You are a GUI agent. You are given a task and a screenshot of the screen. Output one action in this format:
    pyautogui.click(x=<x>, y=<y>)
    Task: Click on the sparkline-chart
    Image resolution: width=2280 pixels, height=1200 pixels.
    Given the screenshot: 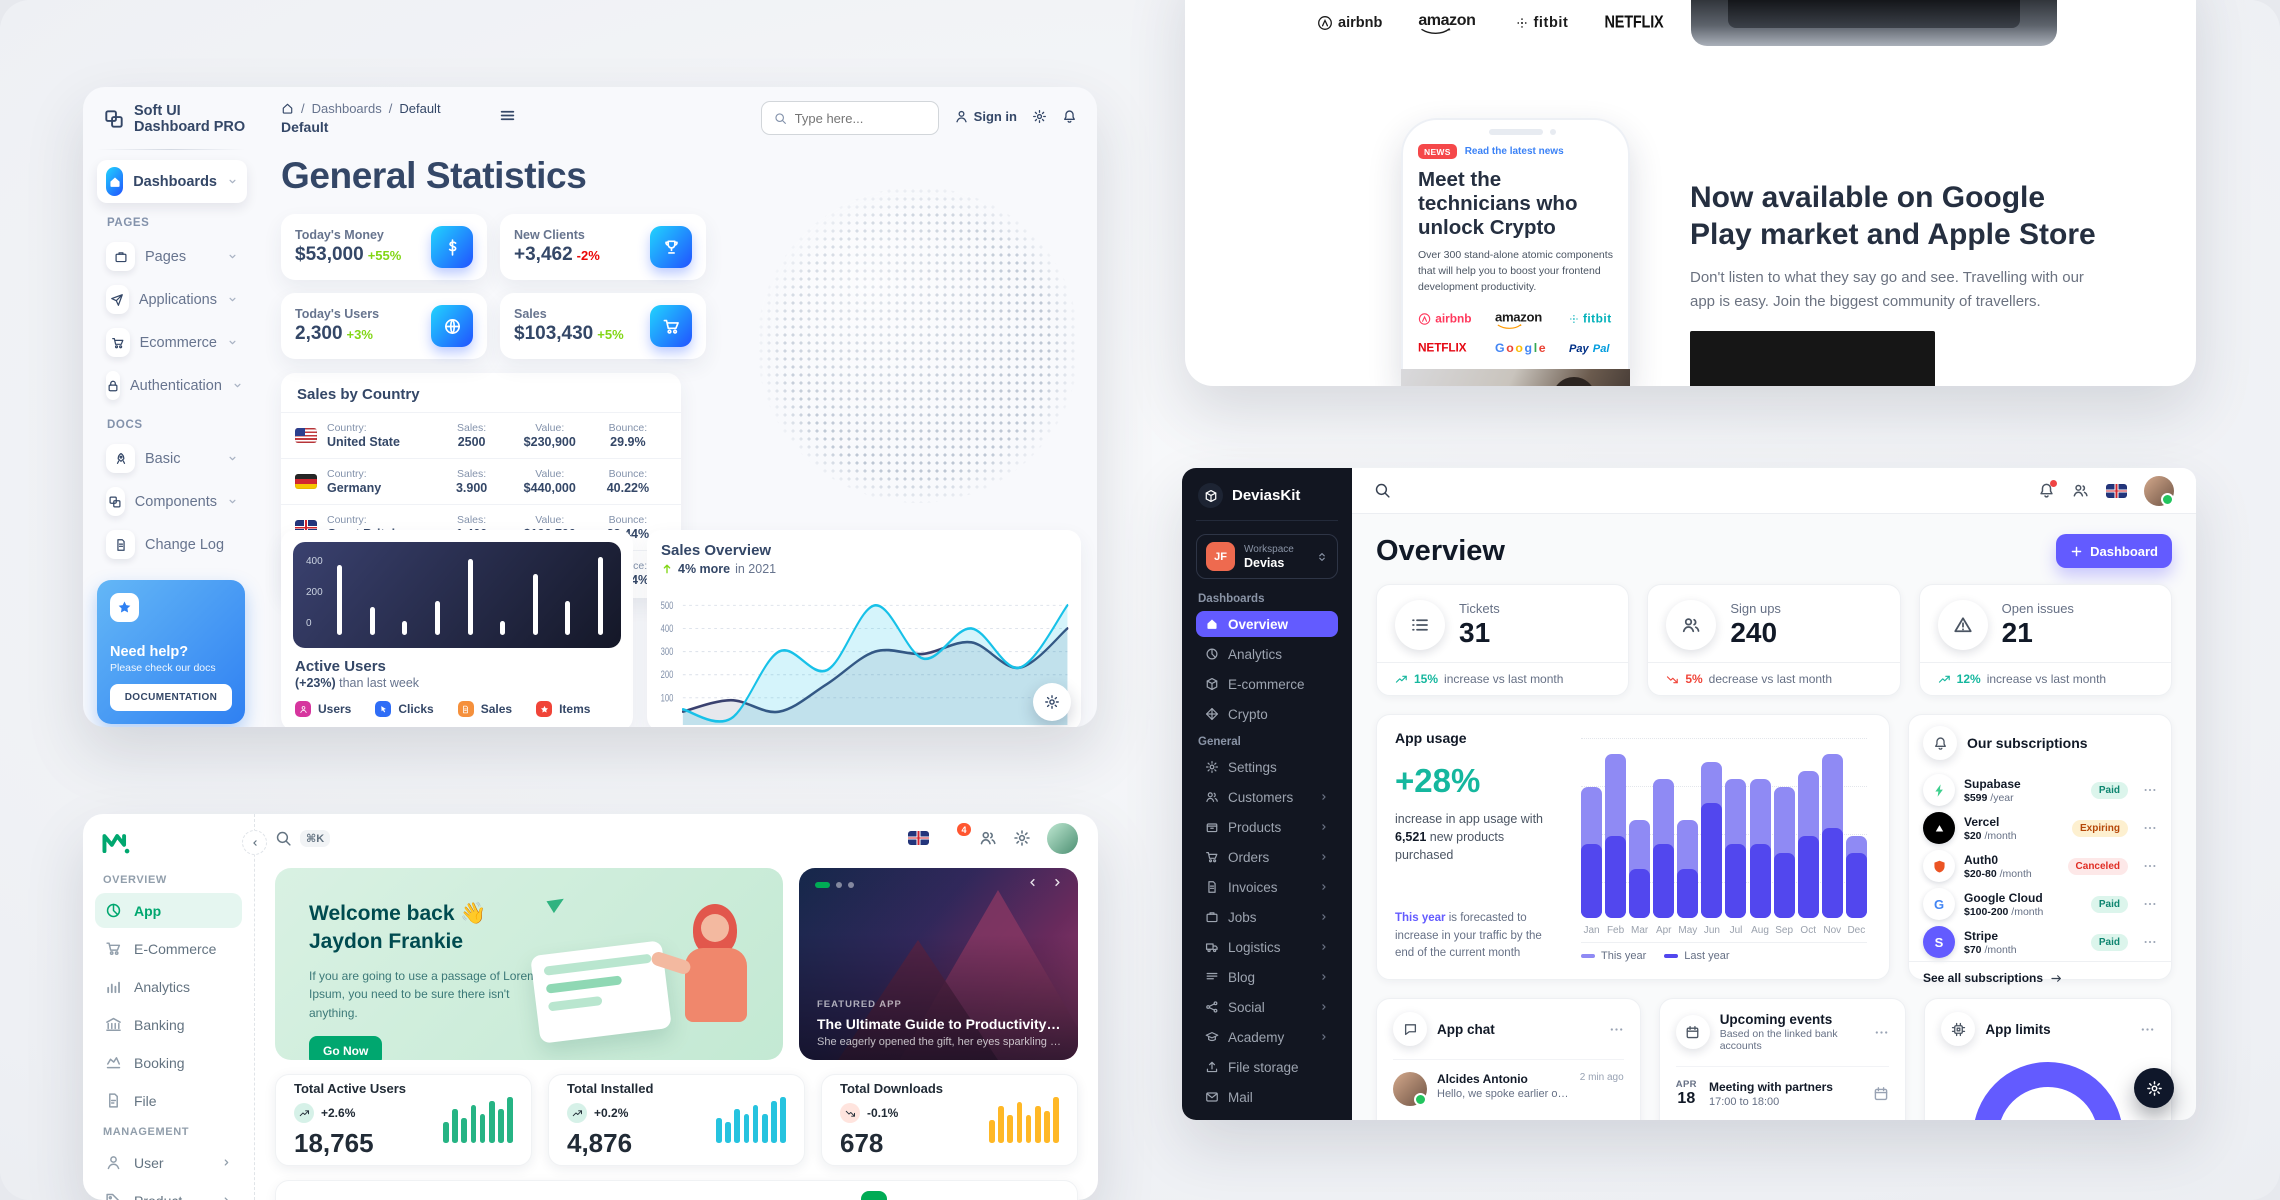 What is the action you would take?
    pyautogui.click(x=1024, y=1120)
    